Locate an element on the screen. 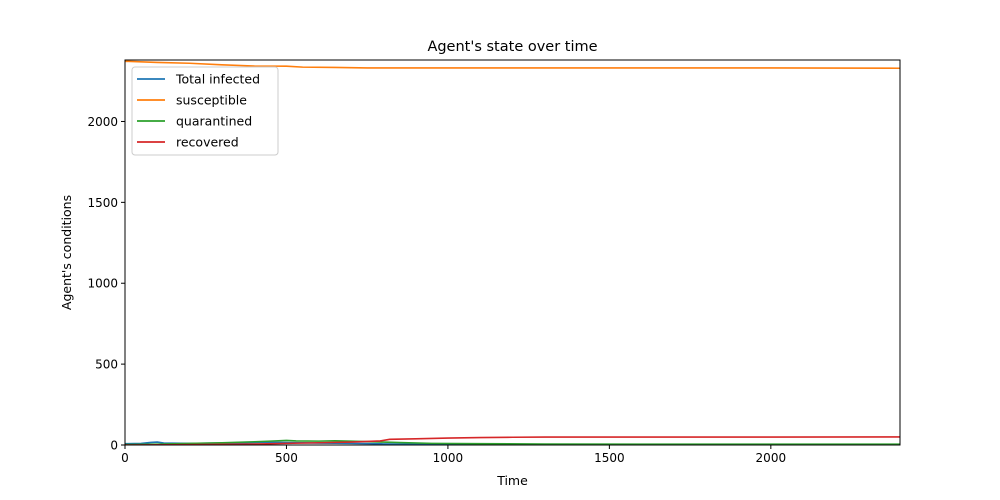  legend-frame is located at coordinates (205, 111).